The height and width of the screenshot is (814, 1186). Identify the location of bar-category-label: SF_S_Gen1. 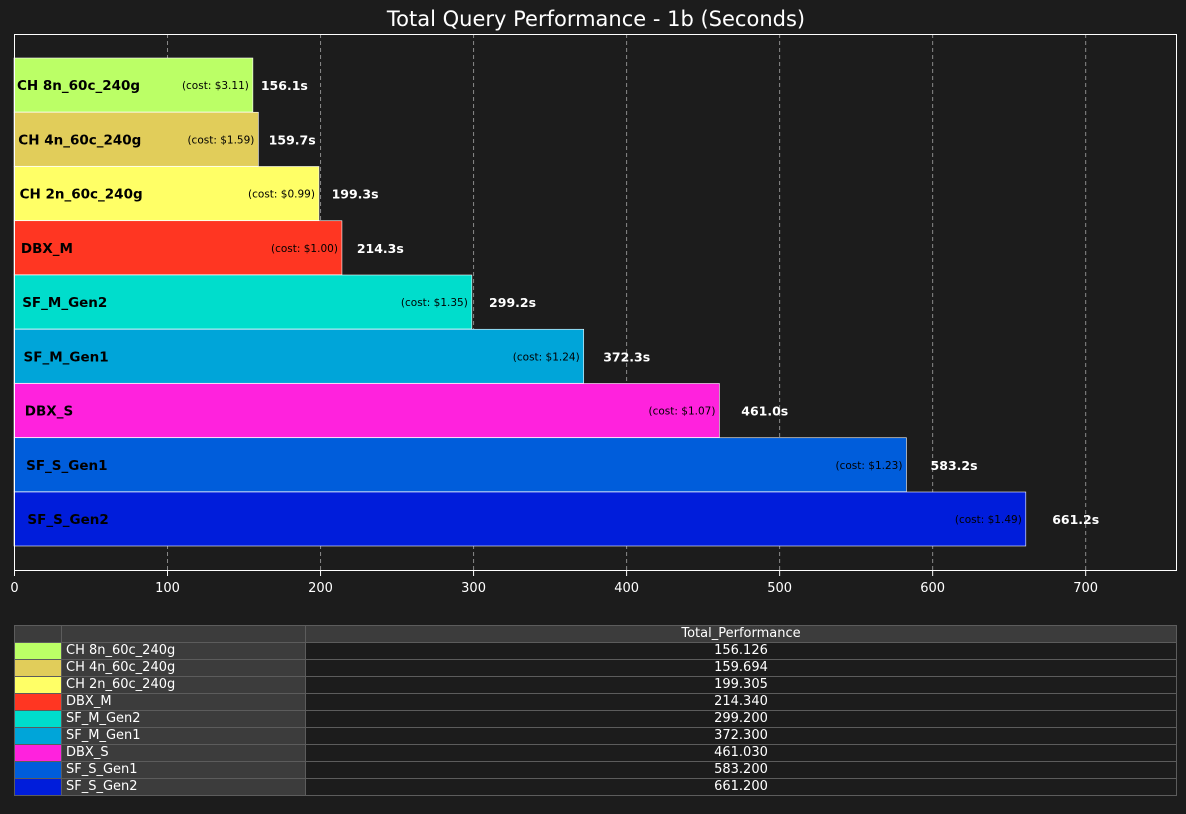
(66, 466).